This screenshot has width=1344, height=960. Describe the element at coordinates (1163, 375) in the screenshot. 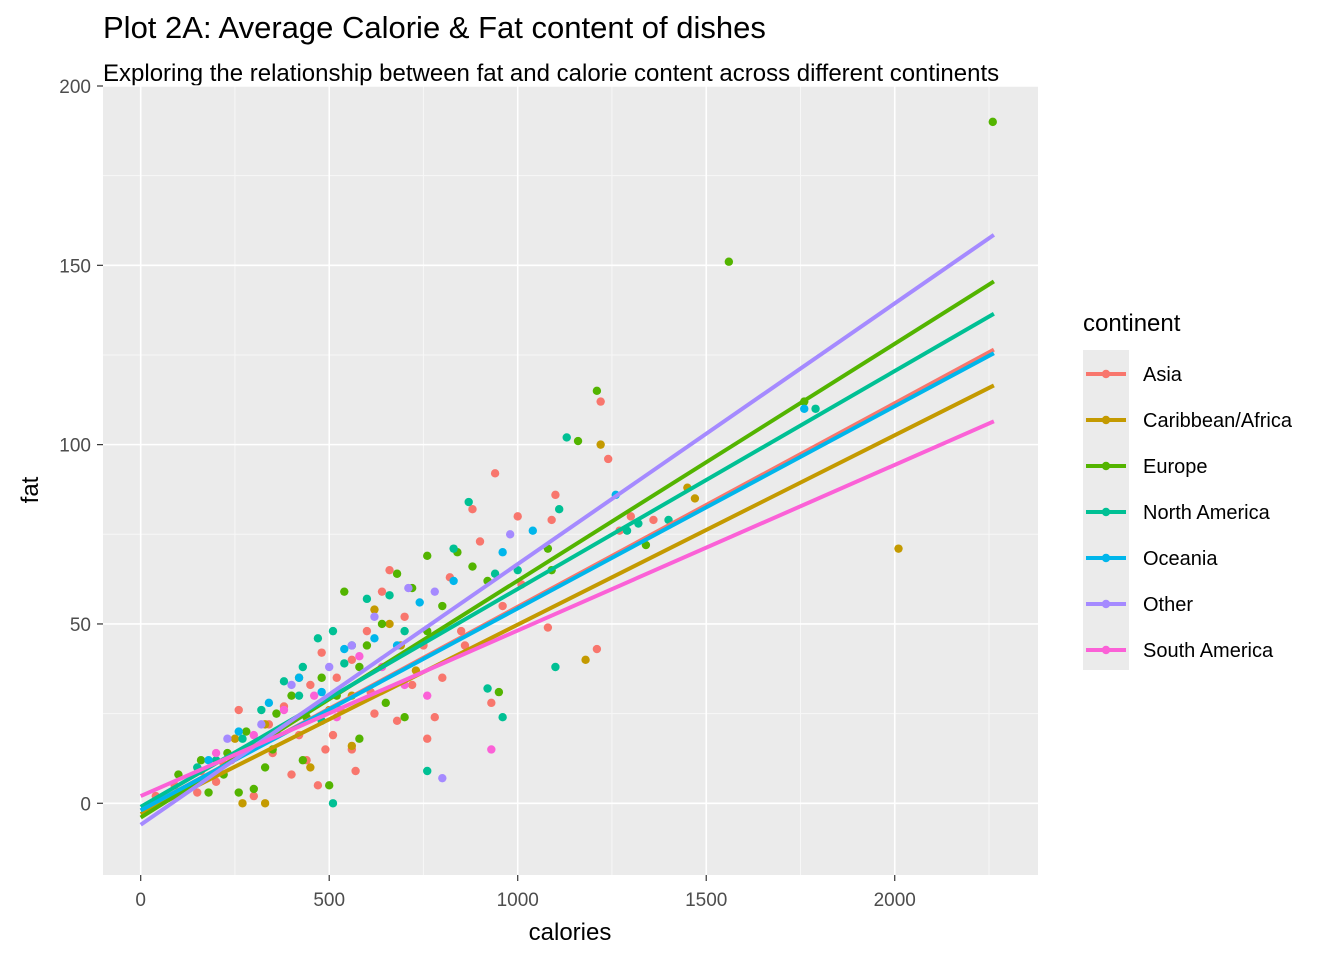

I see `legend-label: Asia` at that location.